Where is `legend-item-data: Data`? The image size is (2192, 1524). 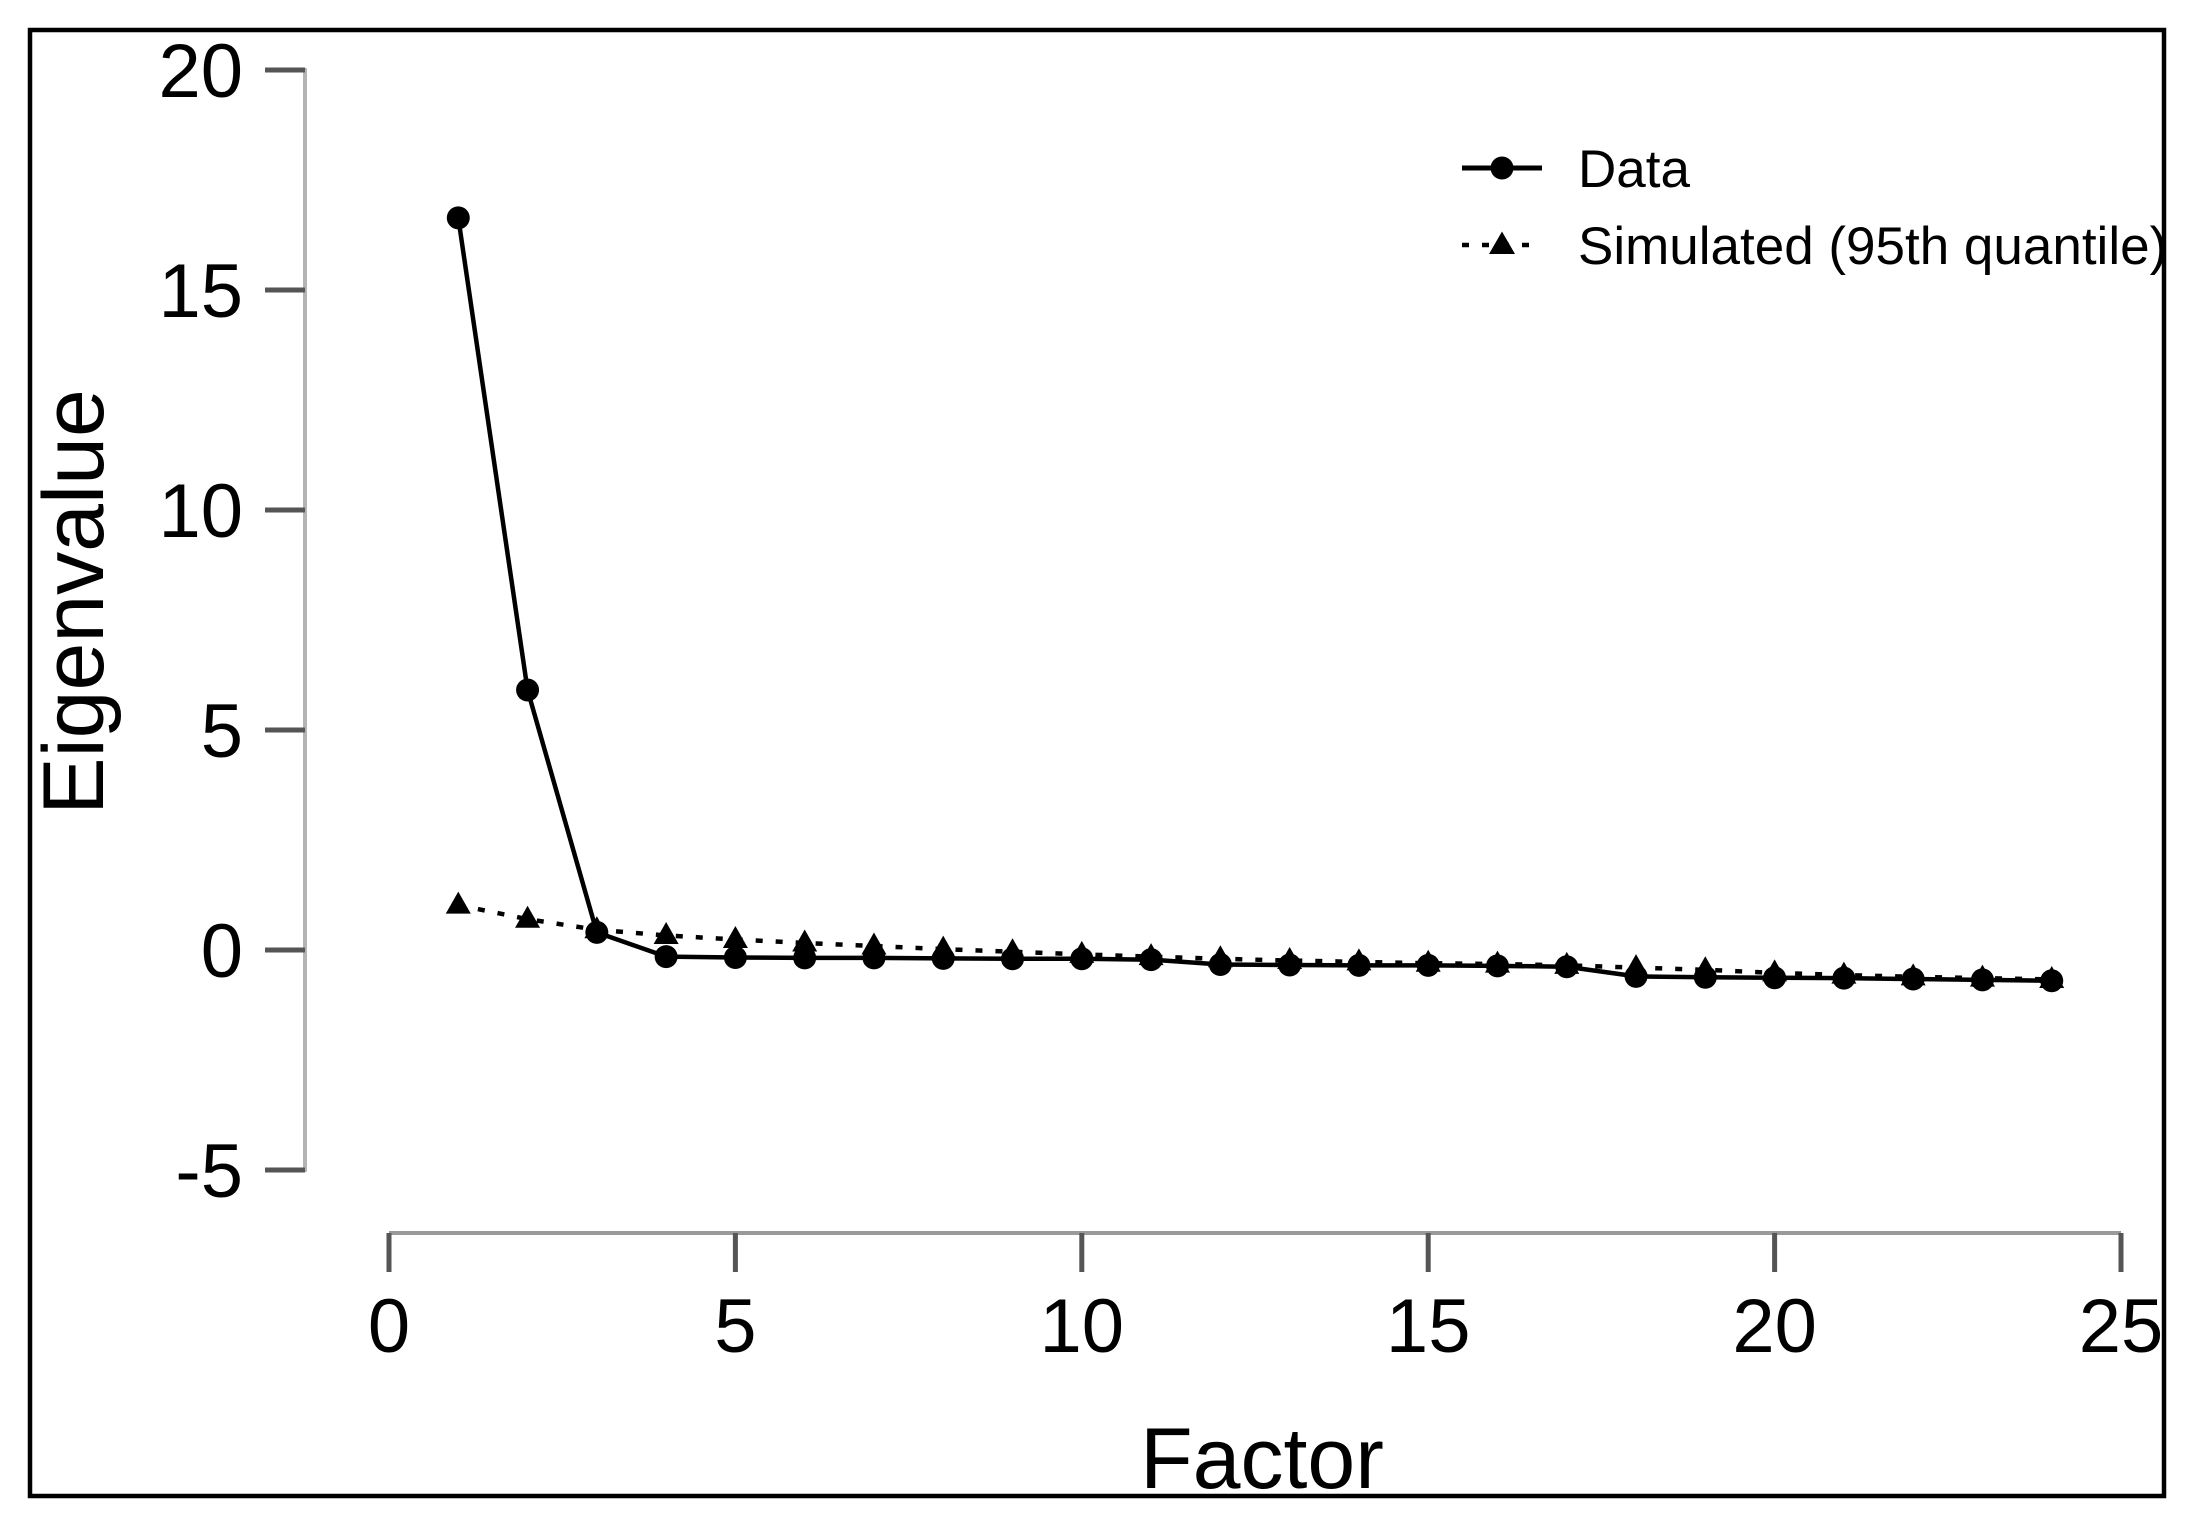
legend-item-data: Data is located at coordinates (1576, 169).